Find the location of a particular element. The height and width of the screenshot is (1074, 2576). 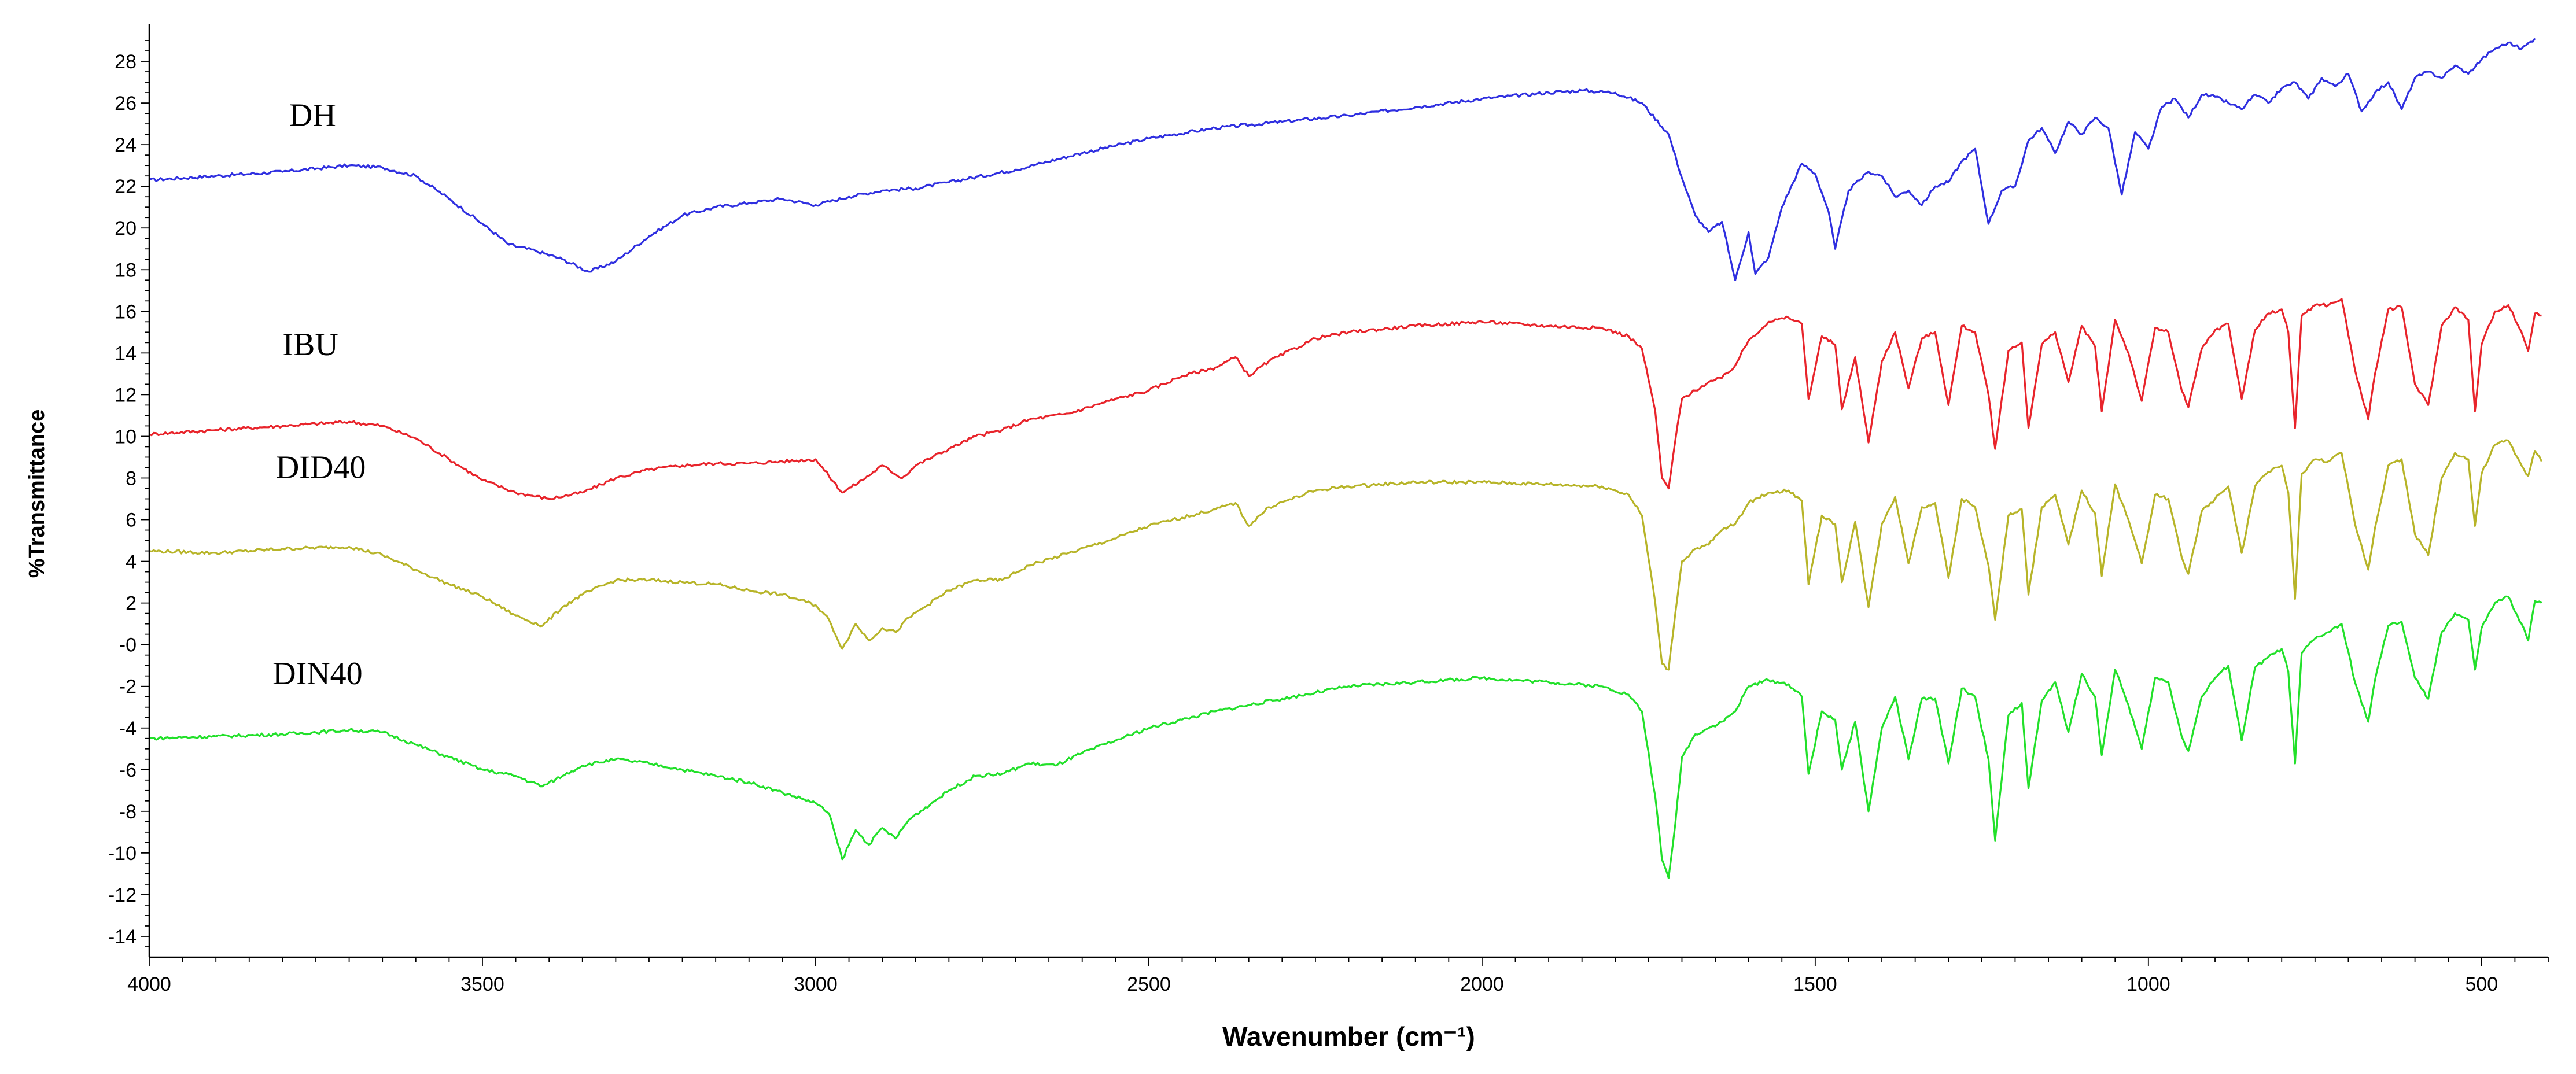

y-tick-label: -4 is located at coordinates (128, 729).